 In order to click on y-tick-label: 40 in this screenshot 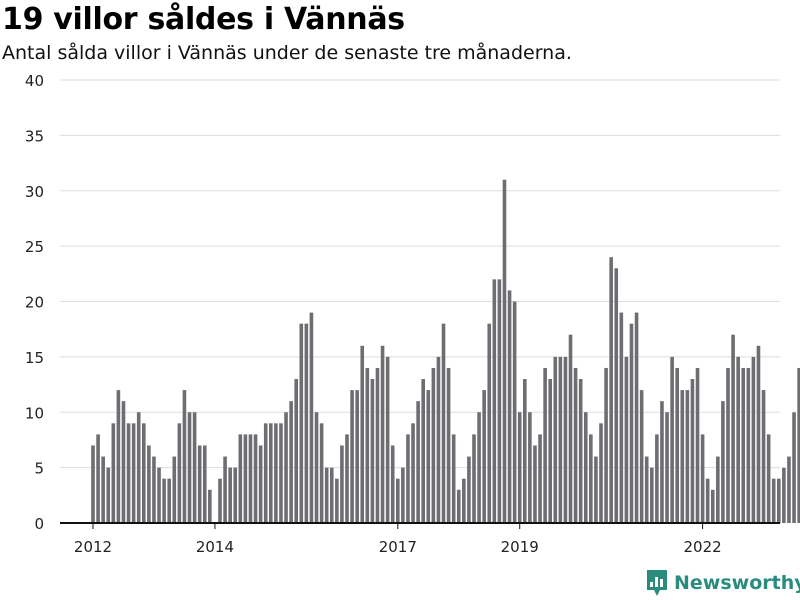, I will do `click(34, 81)`.